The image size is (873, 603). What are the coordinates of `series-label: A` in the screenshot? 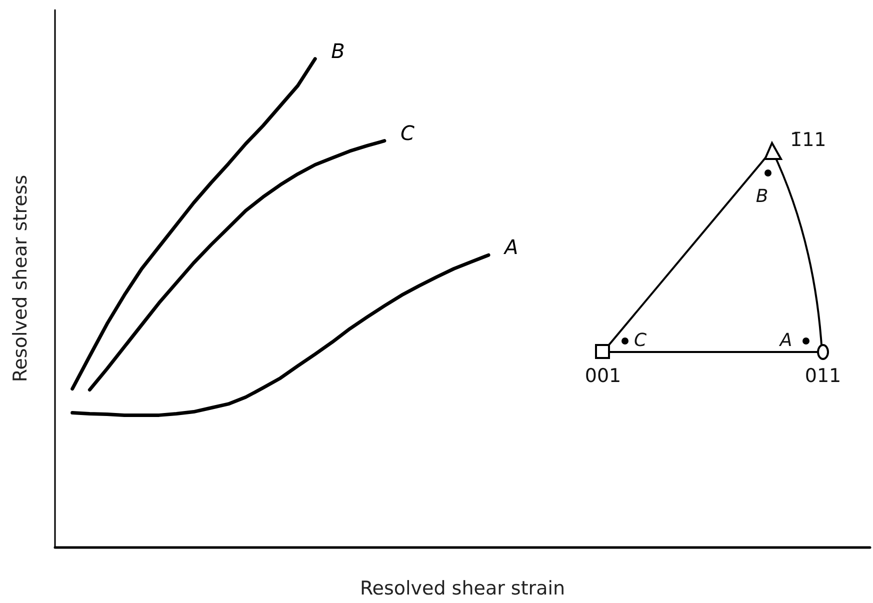 It's located at (510, 247).